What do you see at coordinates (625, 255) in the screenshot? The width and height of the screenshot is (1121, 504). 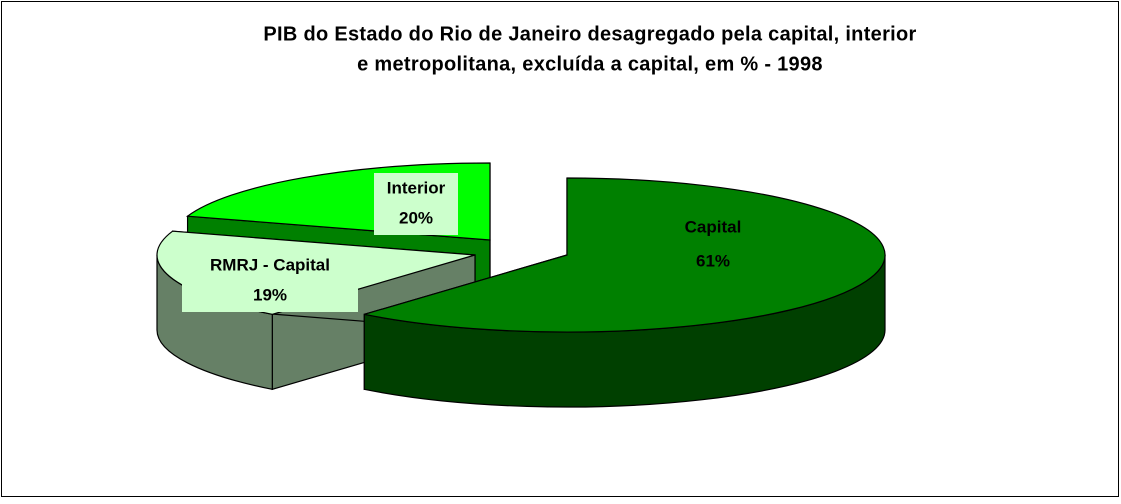 I see `pie-slice` at bounding box center [625, 255].